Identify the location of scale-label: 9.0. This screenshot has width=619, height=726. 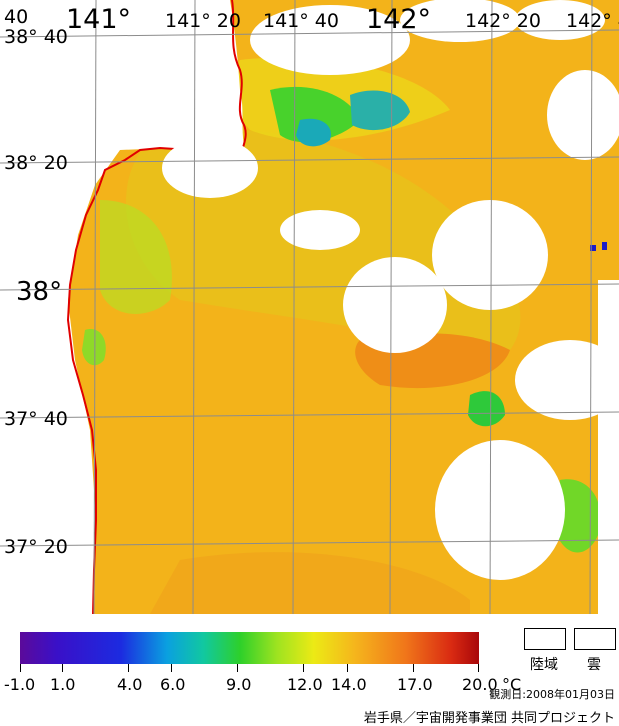
(239, 684).